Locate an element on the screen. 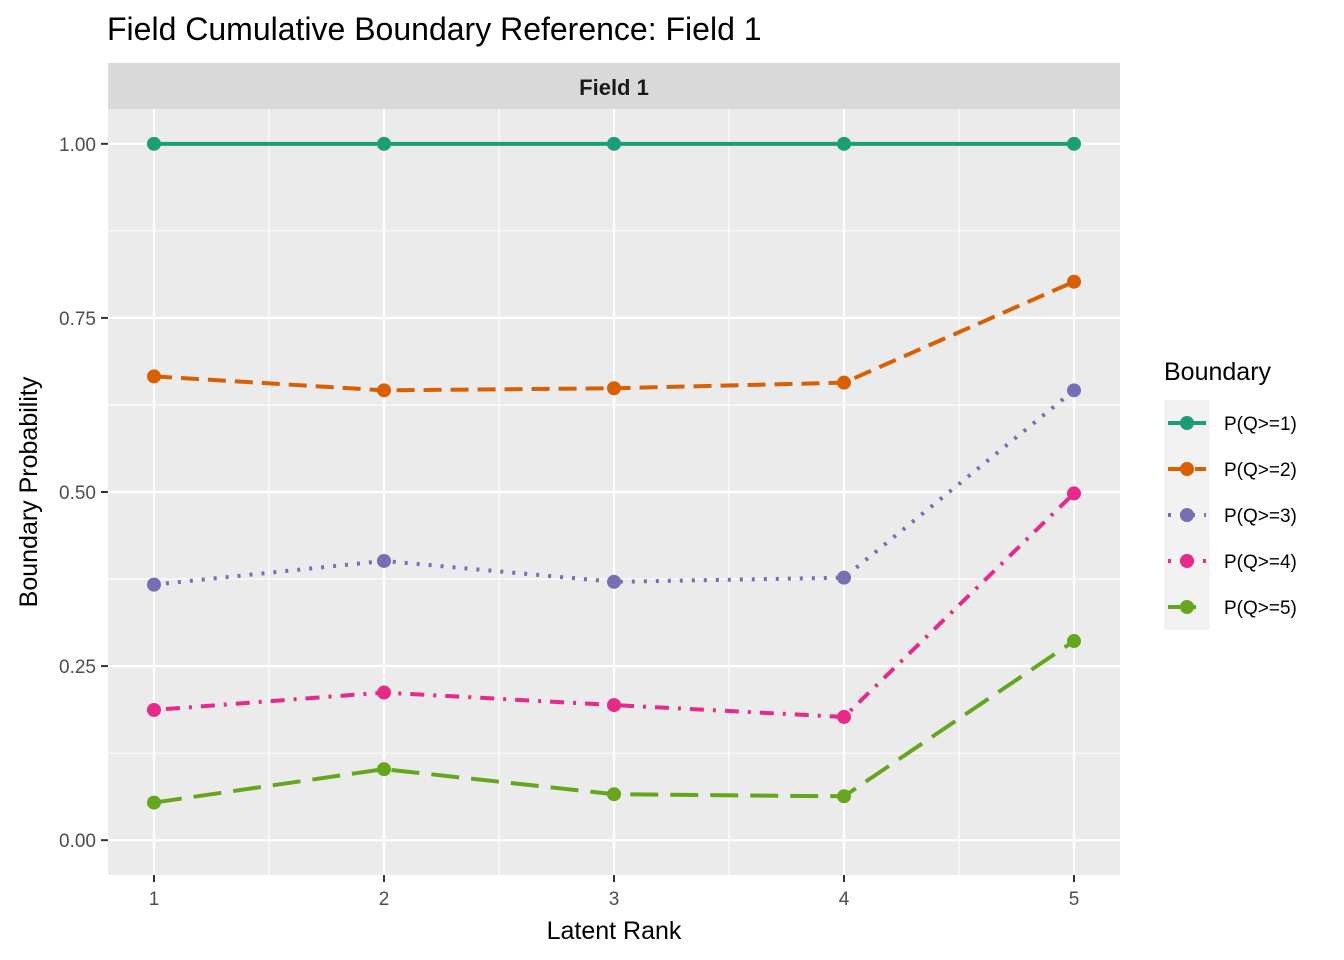  legend-label: P(Q>=5) is located at coordinates (1260, 608).